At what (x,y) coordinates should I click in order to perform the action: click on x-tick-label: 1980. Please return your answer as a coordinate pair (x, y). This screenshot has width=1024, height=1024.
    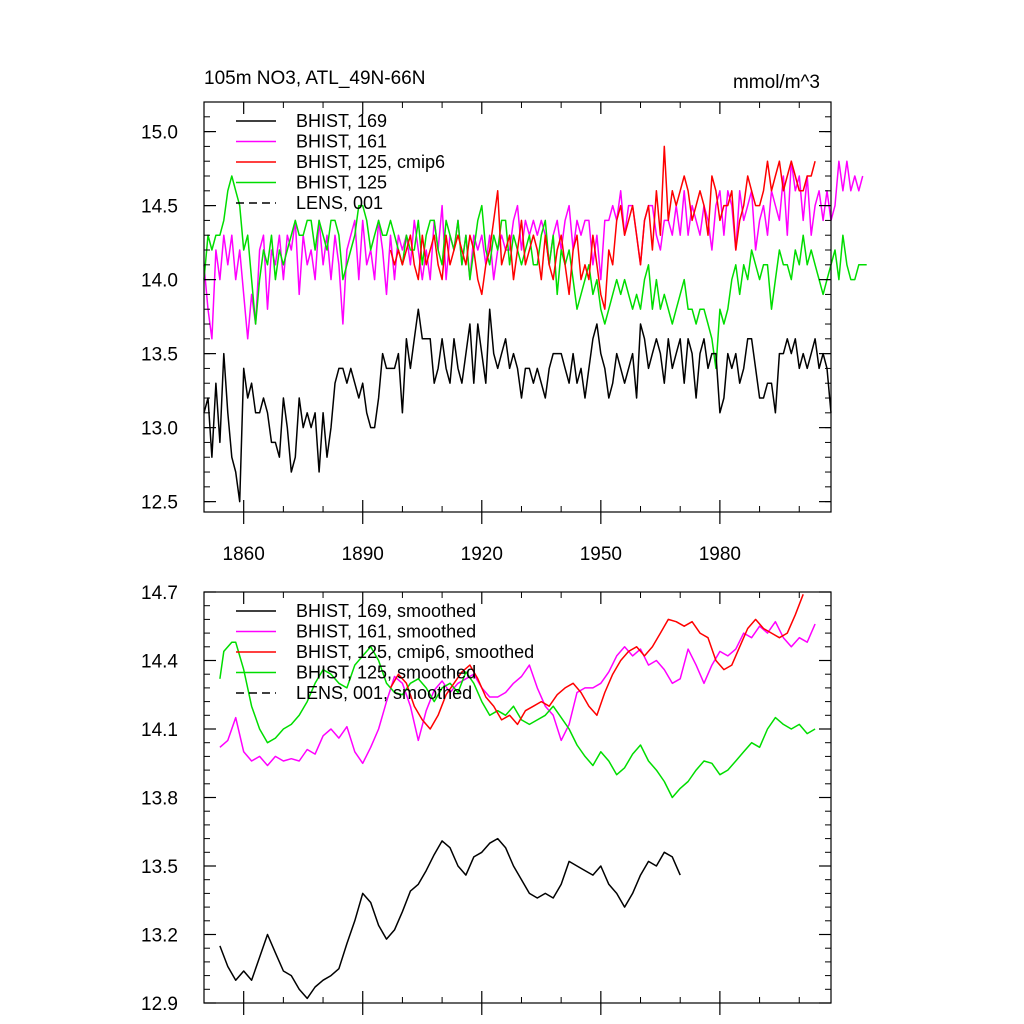
    Looking at the image, I should click on (720, 554).